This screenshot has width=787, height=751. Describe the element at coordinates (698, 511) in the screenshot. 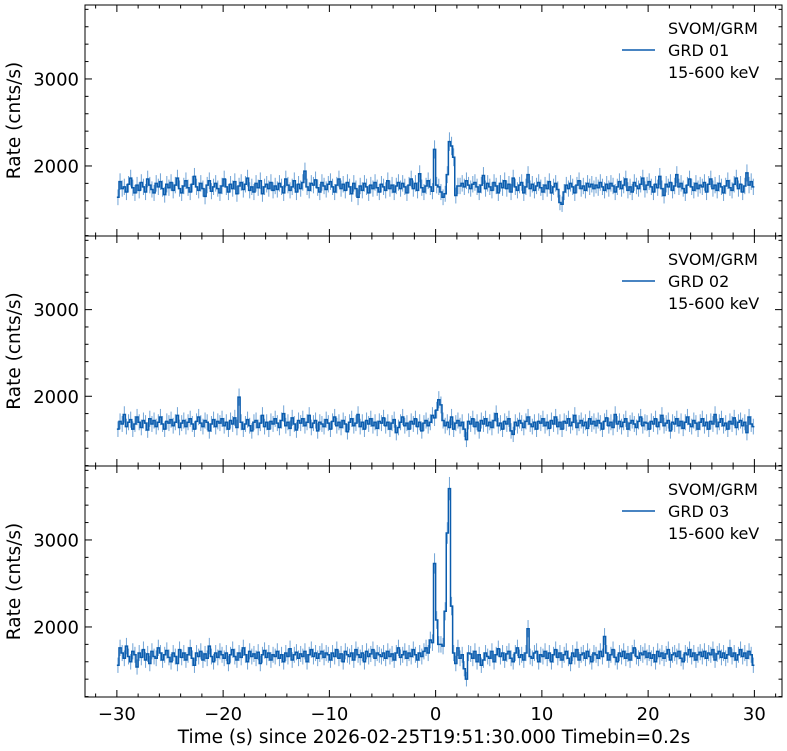

I see `legend-text: GRD 03` at that location.